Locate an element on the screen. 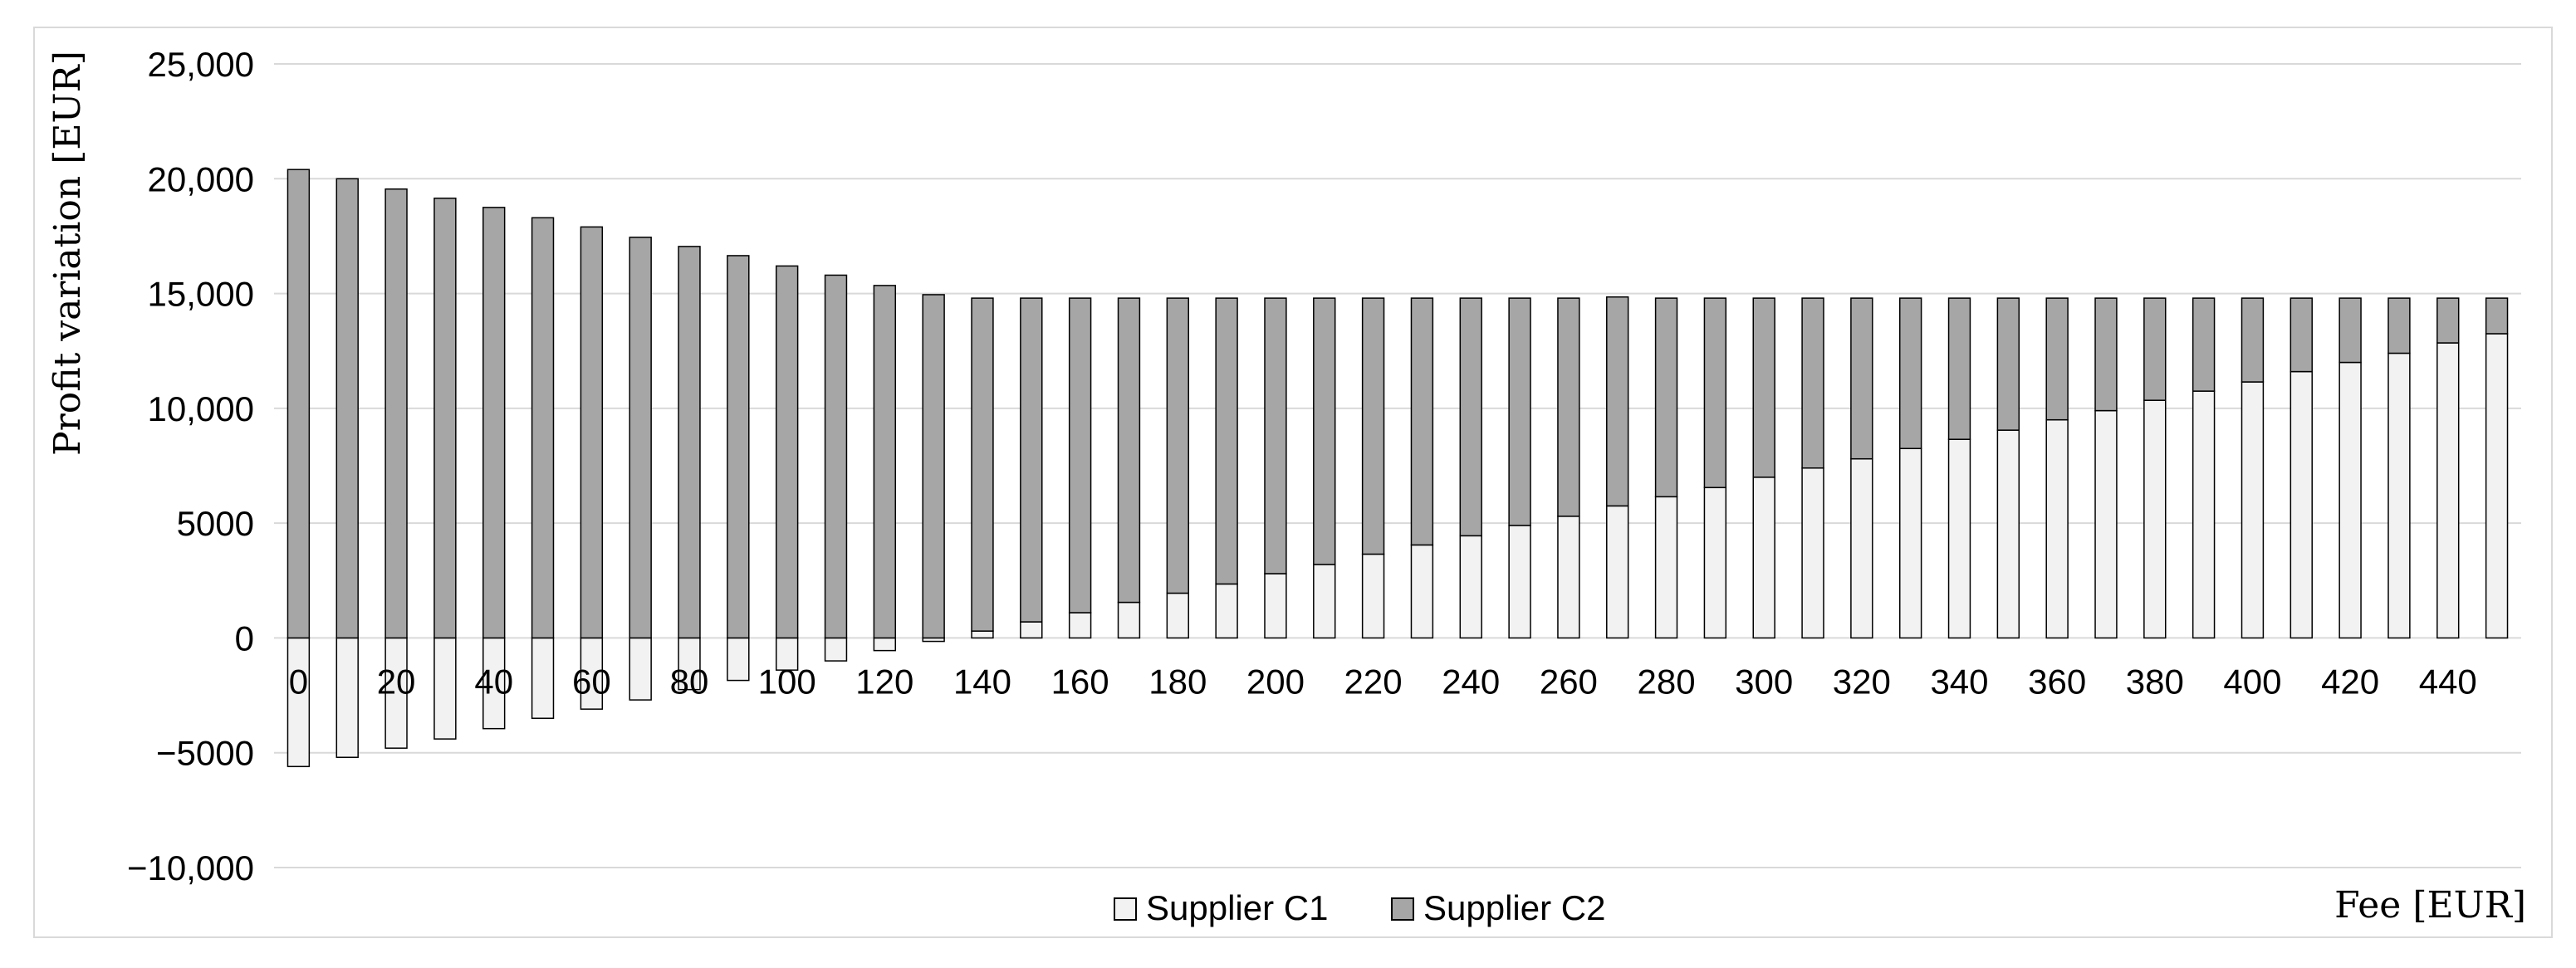 Image resolution: width=2576 pixels, height=968 pixels. y-tick-label: 20,000 is located at coordinates (201, 179).